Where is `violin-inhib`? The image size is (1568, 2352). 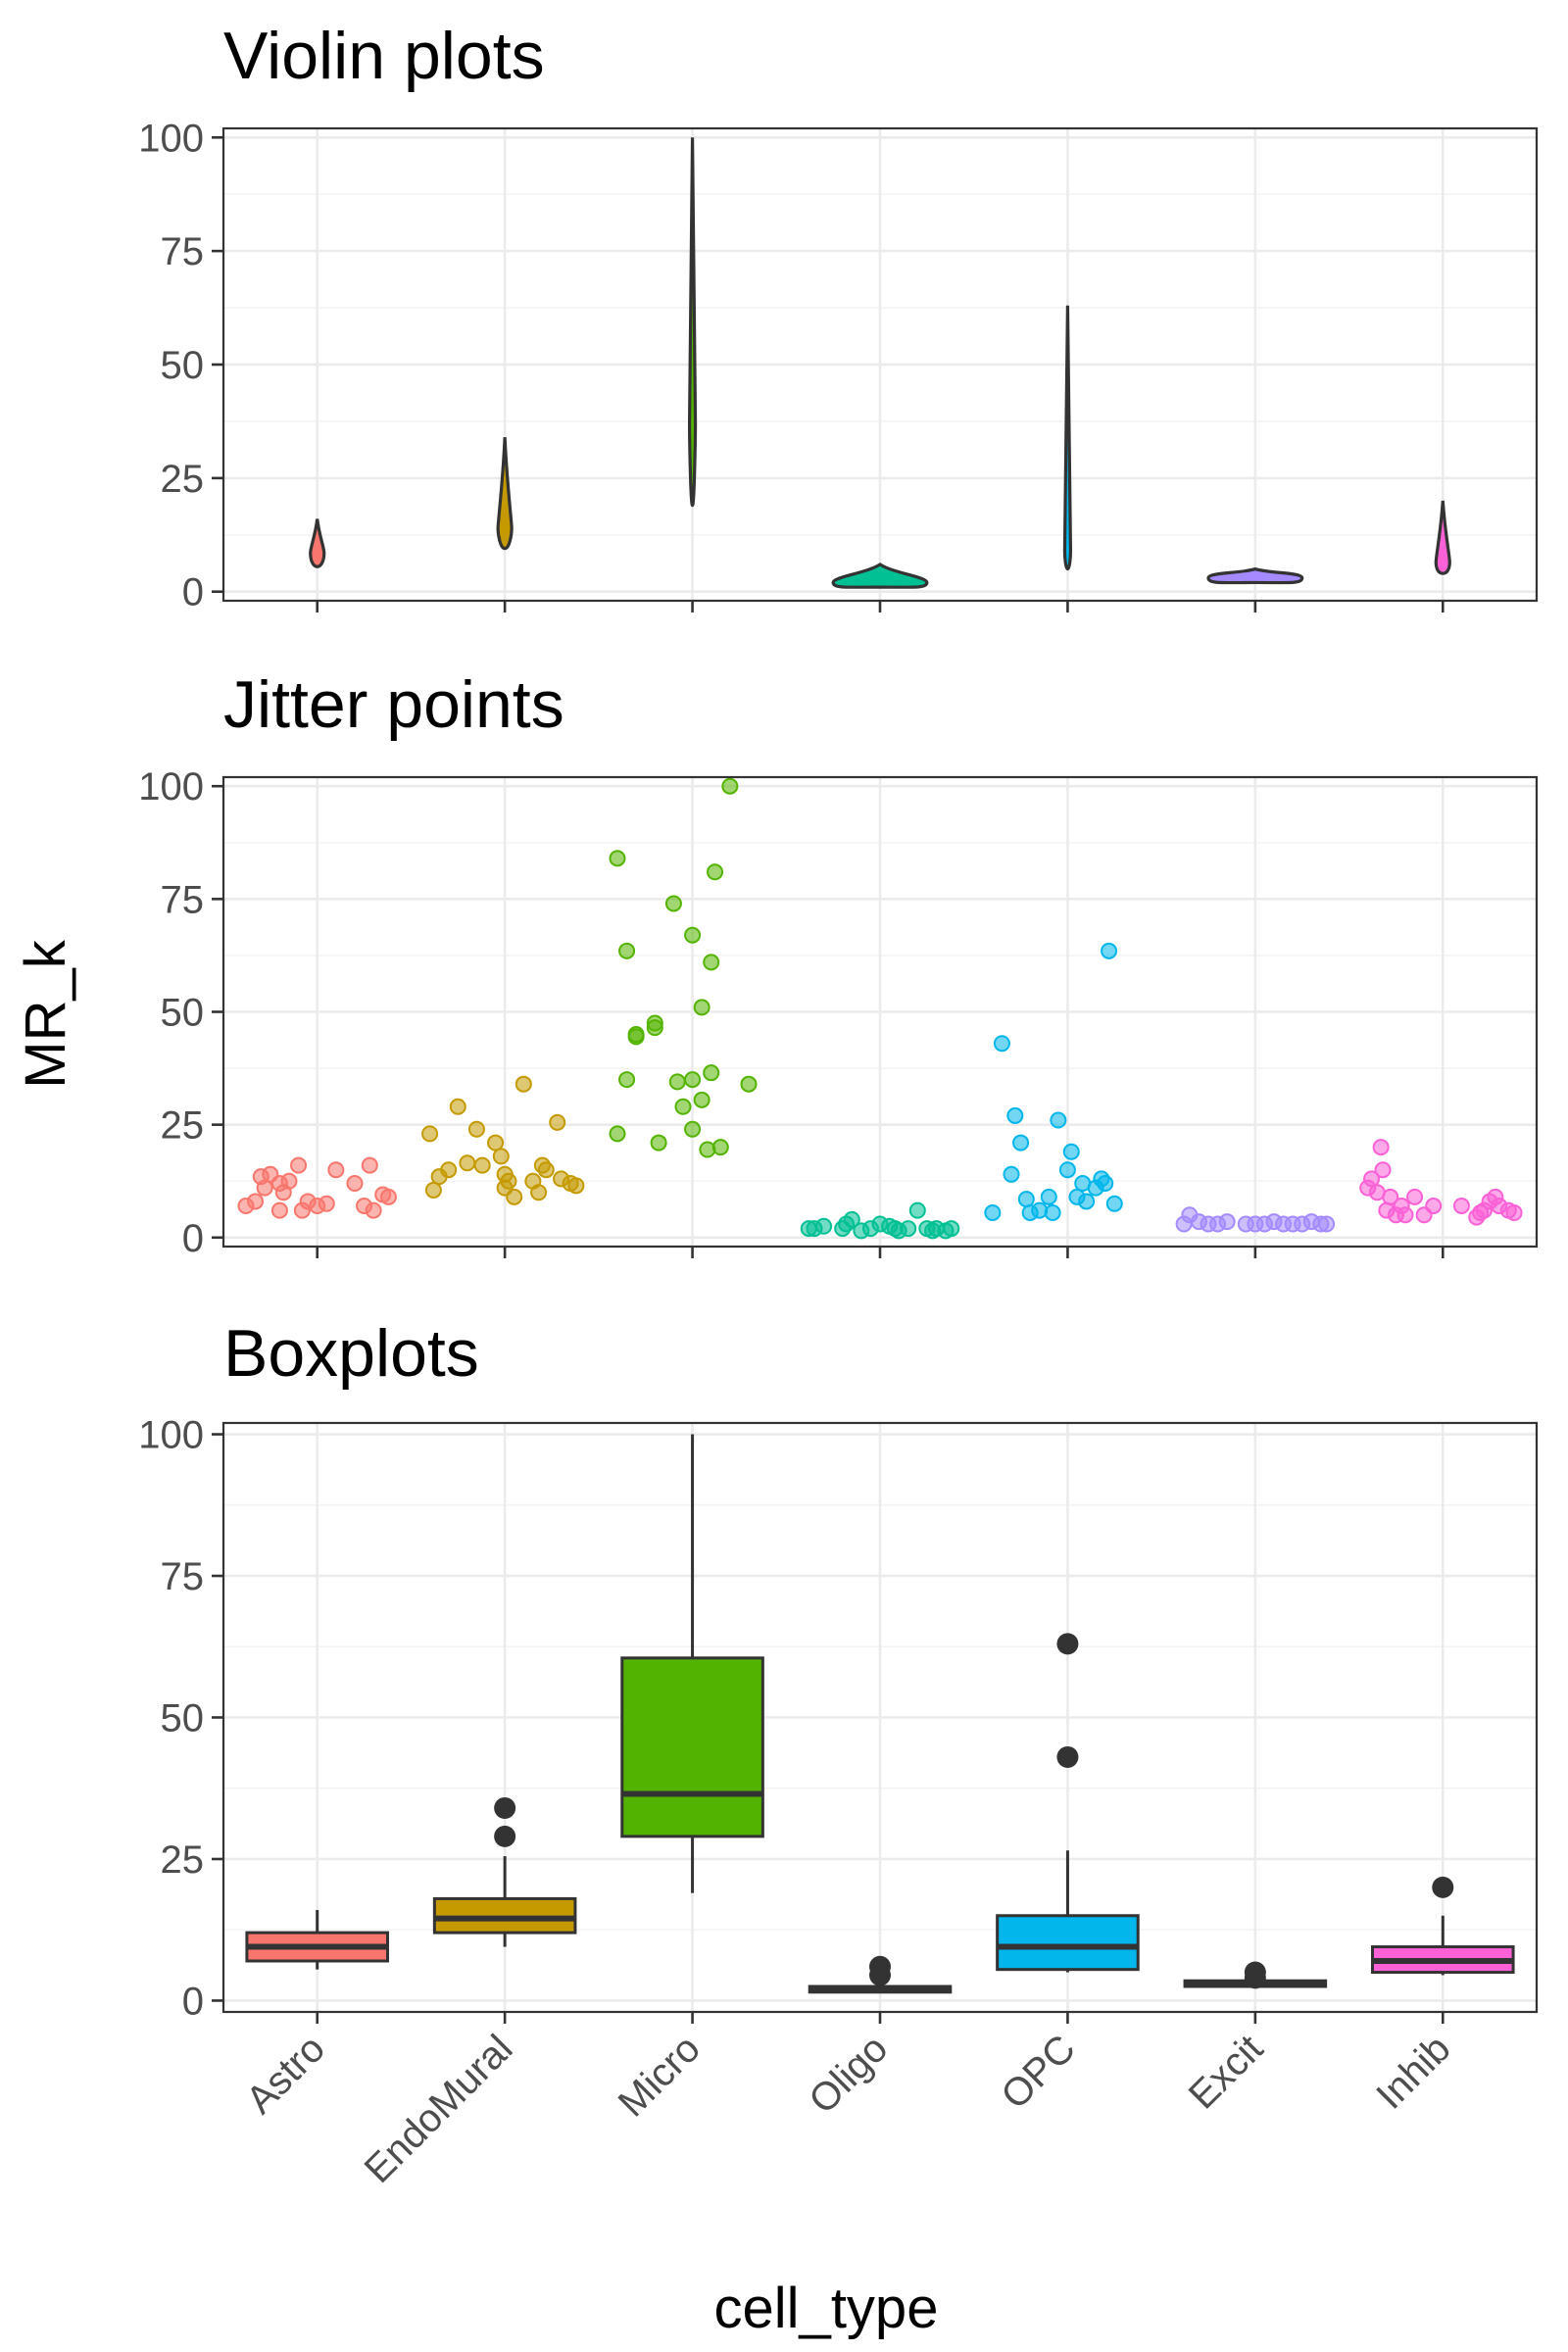 violin-inhib is located at coordinates (1442, 537).